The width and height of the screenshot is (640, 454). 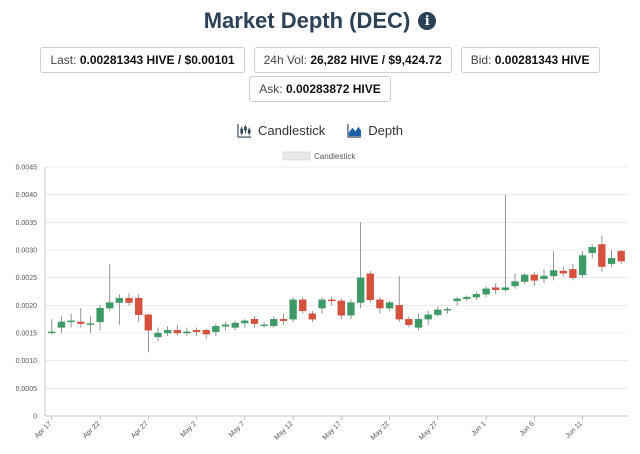 I want to click on bid-value: 0.00281343 HIVE, so click(x=542, y=60).